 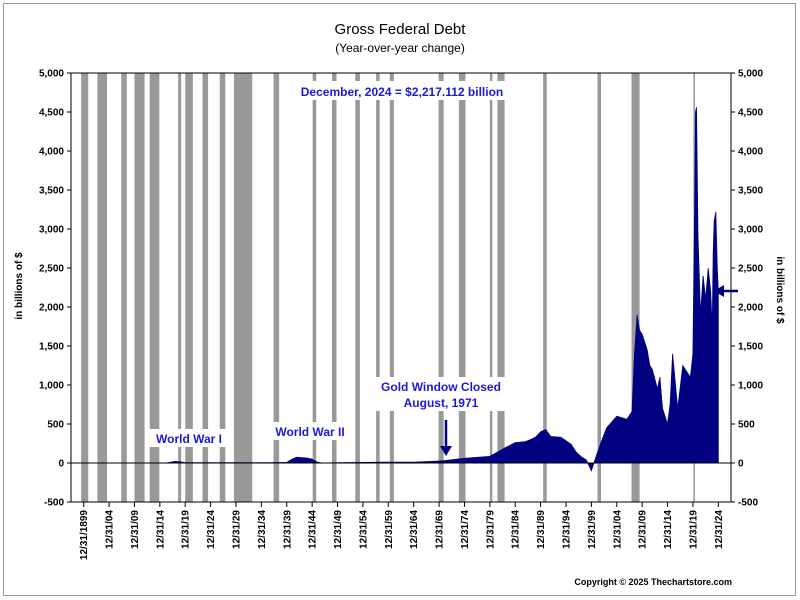 I want to click on y-tick-label-left: 500, so click(x=55, y=425).